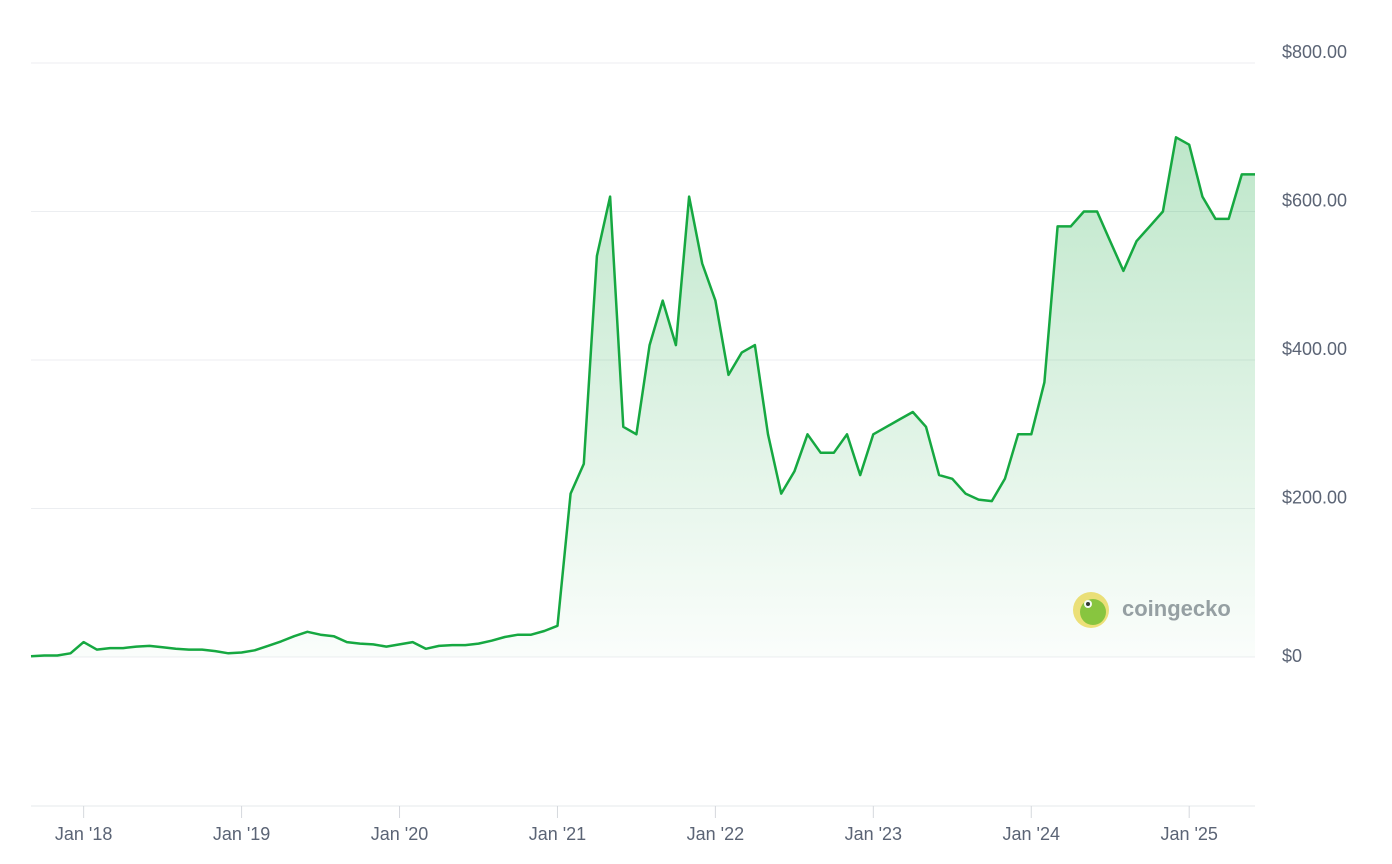  Describe the element at coordinates (1314, 349) in the screenshot. I see `y-tick-label: $400.00` at that location.